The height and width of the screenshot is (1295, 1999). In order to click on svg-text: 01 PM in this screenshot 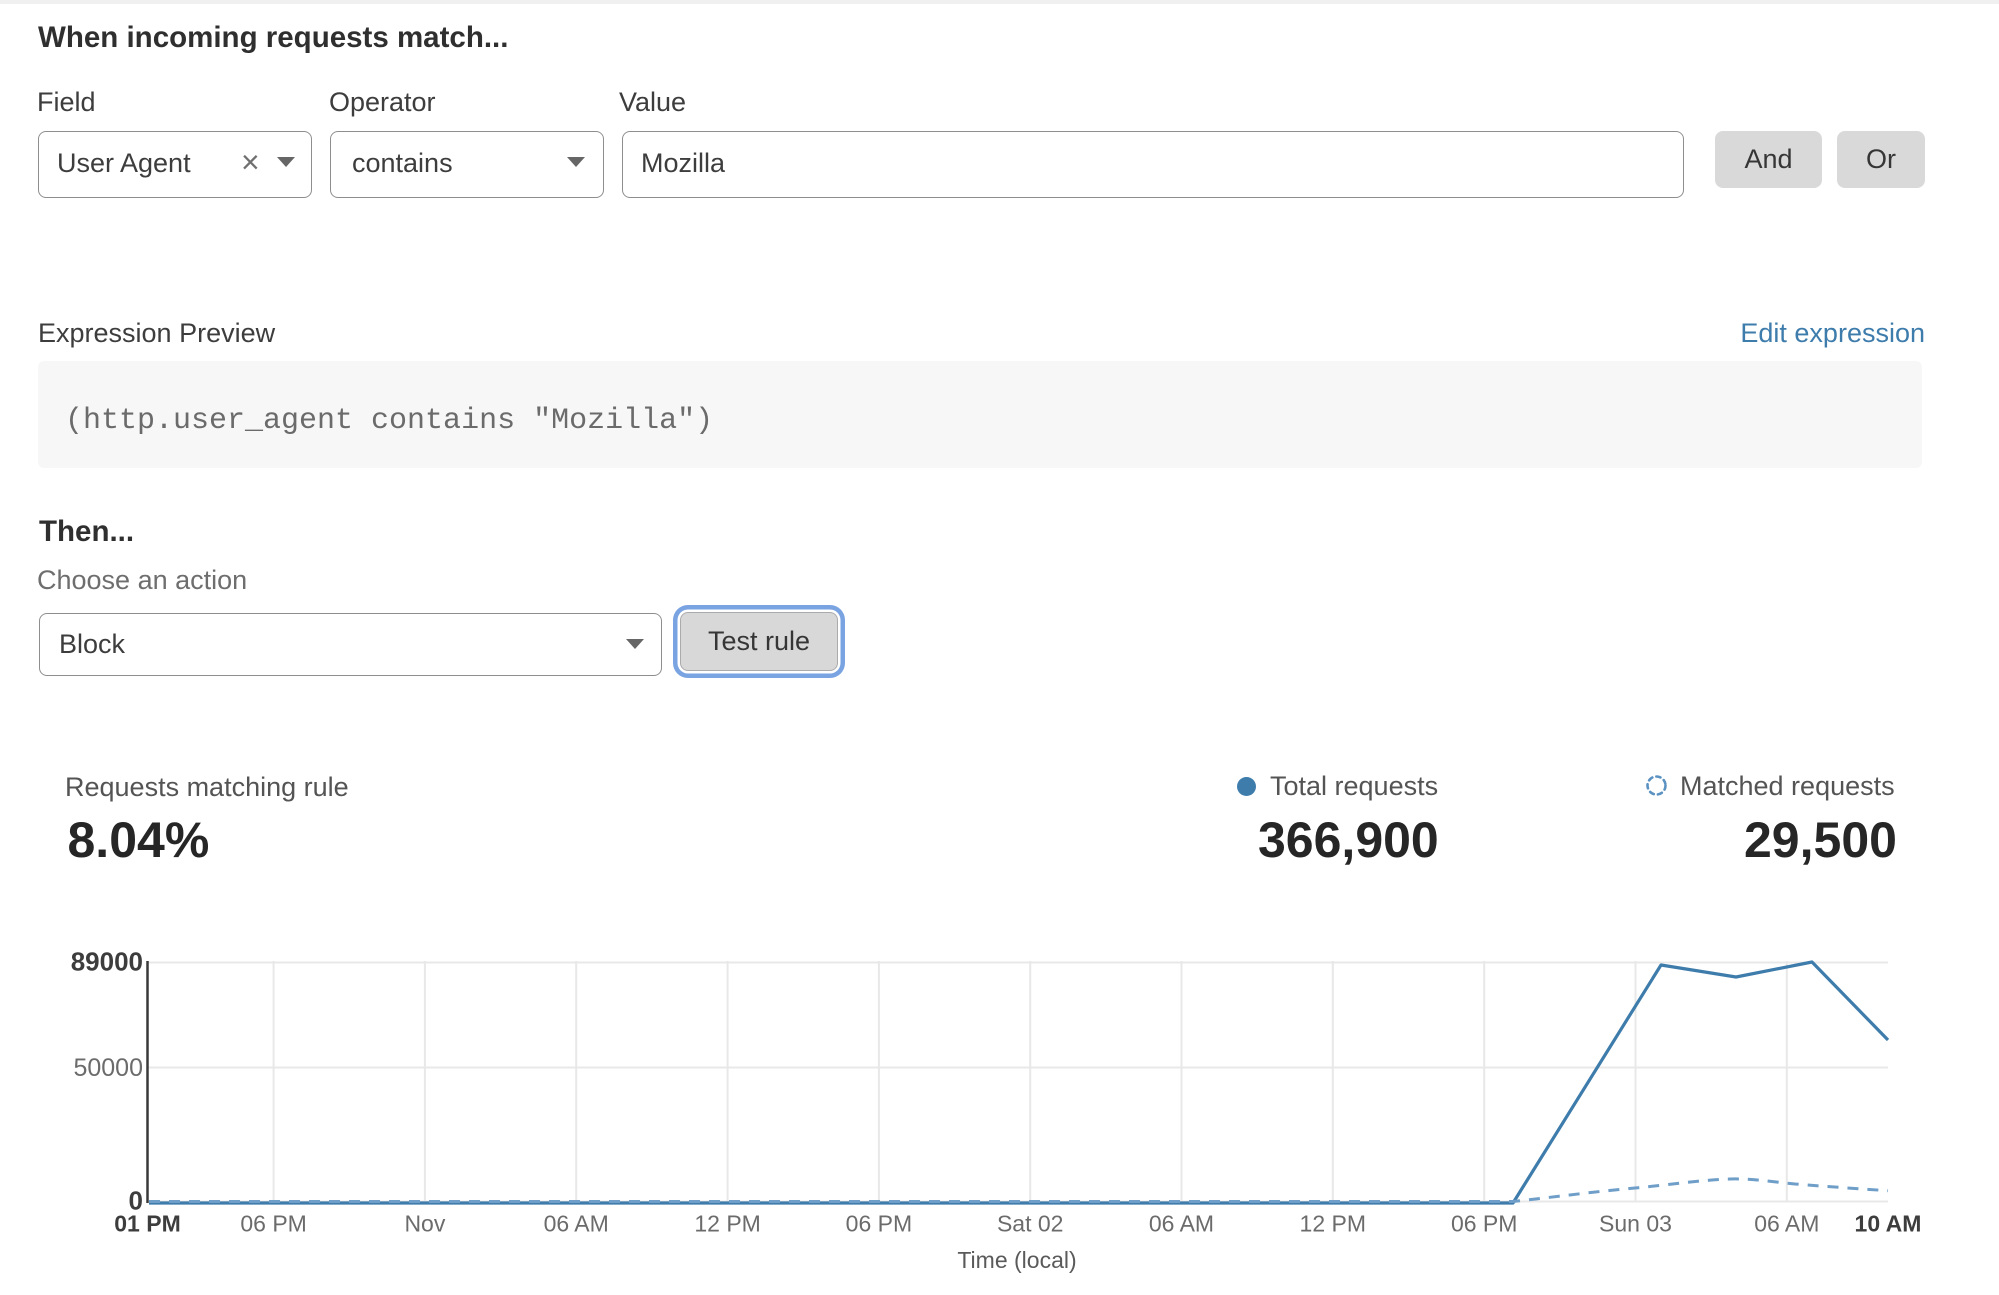, I will do `click(147, 1224)`.